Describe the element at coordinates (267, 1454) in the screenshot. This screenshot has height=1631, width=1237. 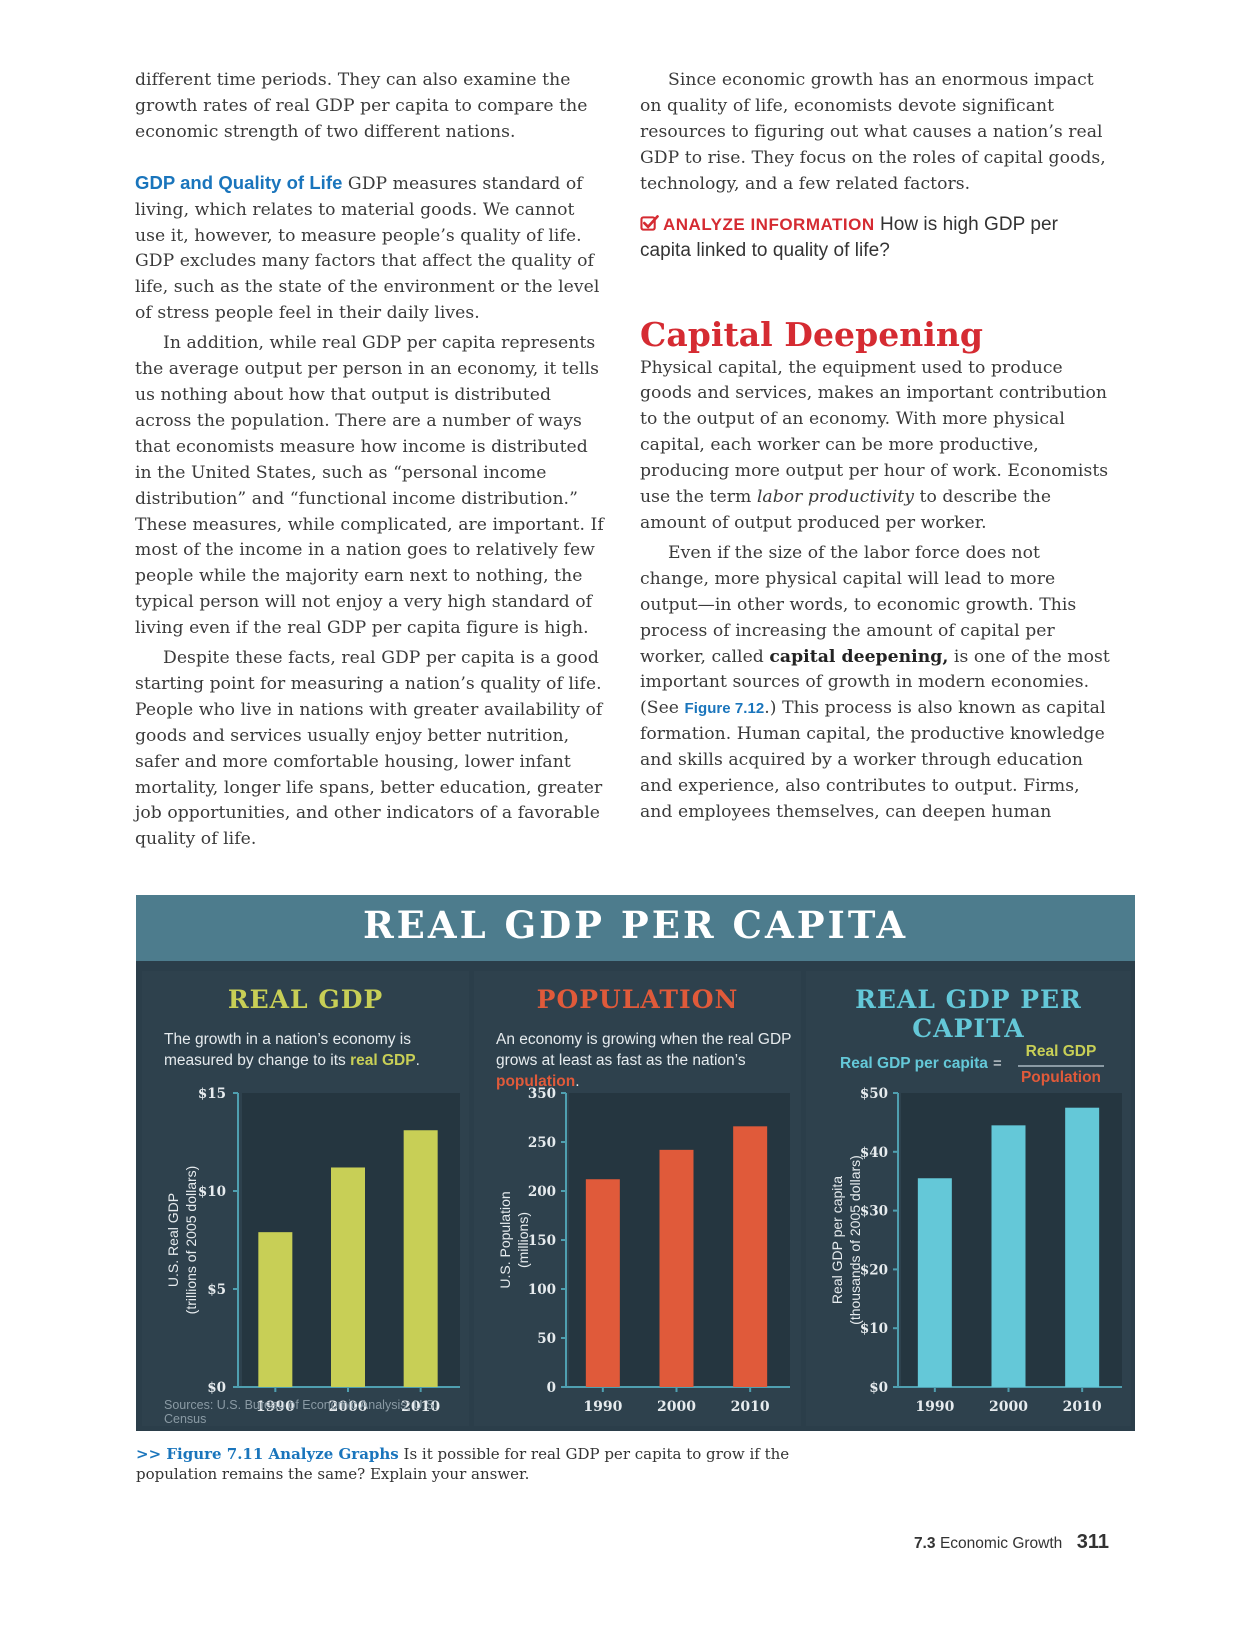
I see `caption-head: >> Figure 7.11 Analyze Graphs` at that location.